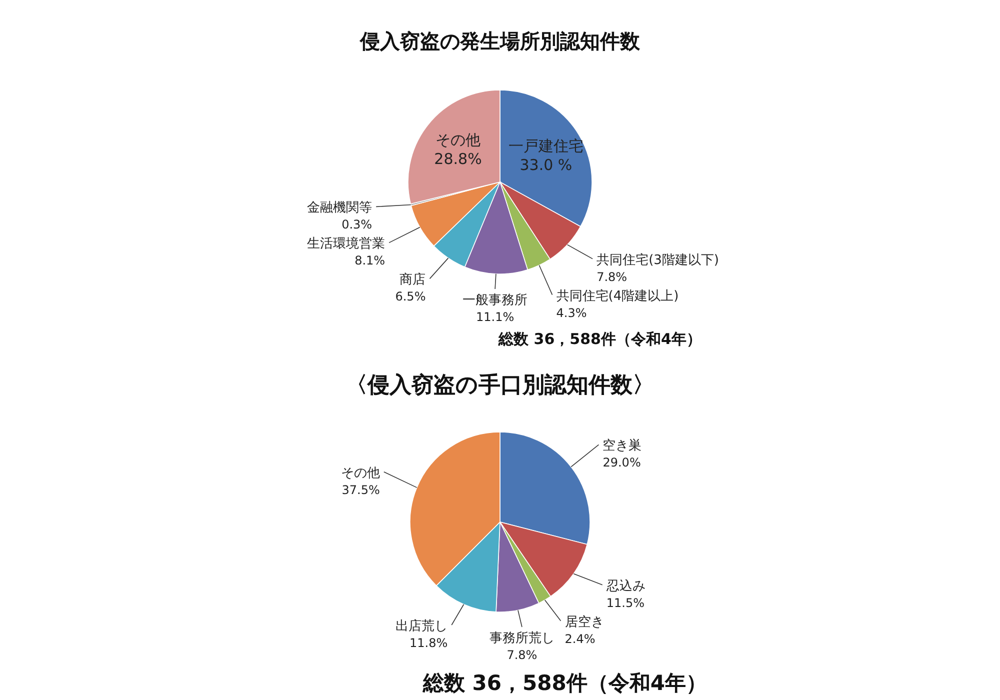 The width and height of the screenshot is (1000, 700). Describe the element at coordinates (500, 385) in the screenshot. I see `title: 〈侵入窃盗の手口別認知件数〉` at that location.